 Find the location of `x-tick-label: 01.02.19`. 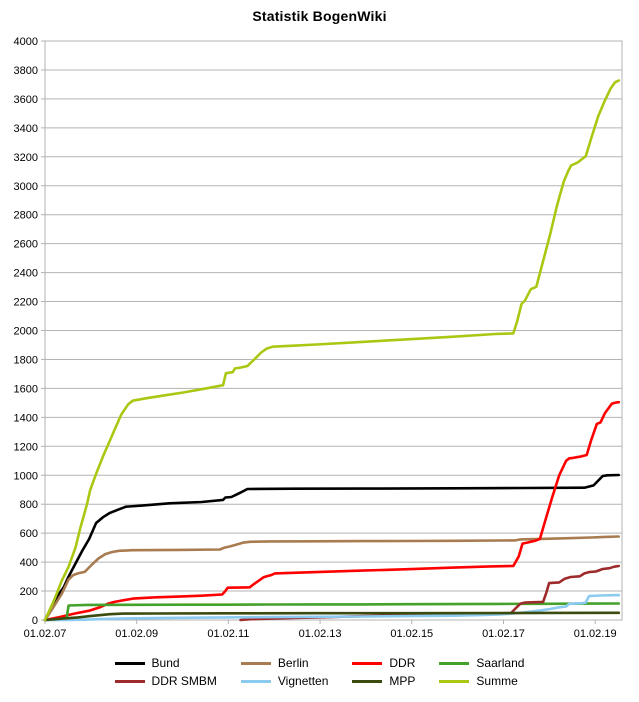

x-tick-label: 01.02.19 is located at coordinates (595, 634).